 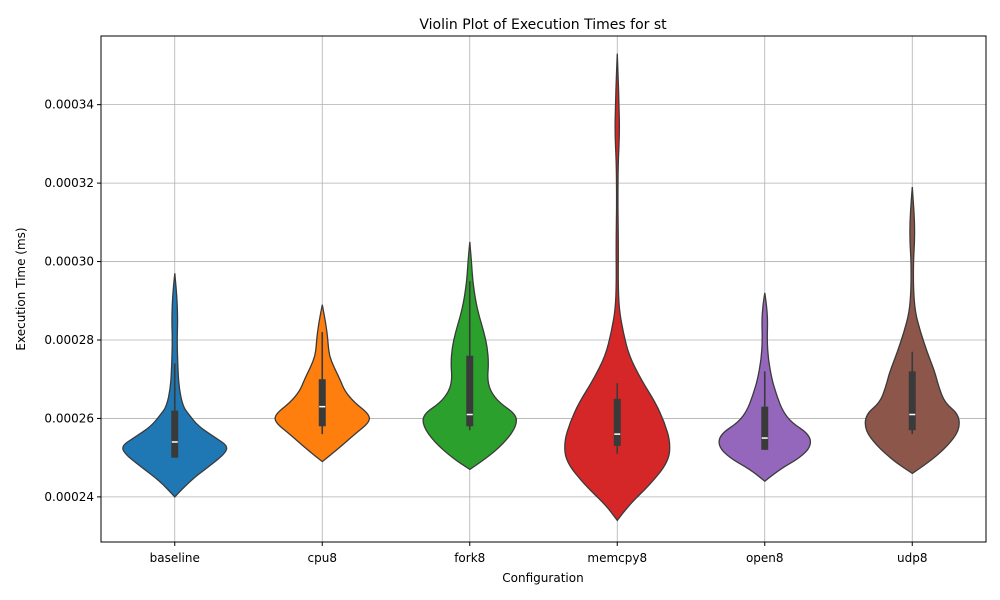 What do you see at coordinates (542, 578) in the screenshot?
I see `x-axis-label: Configuration` at bounding box center [542, 578].